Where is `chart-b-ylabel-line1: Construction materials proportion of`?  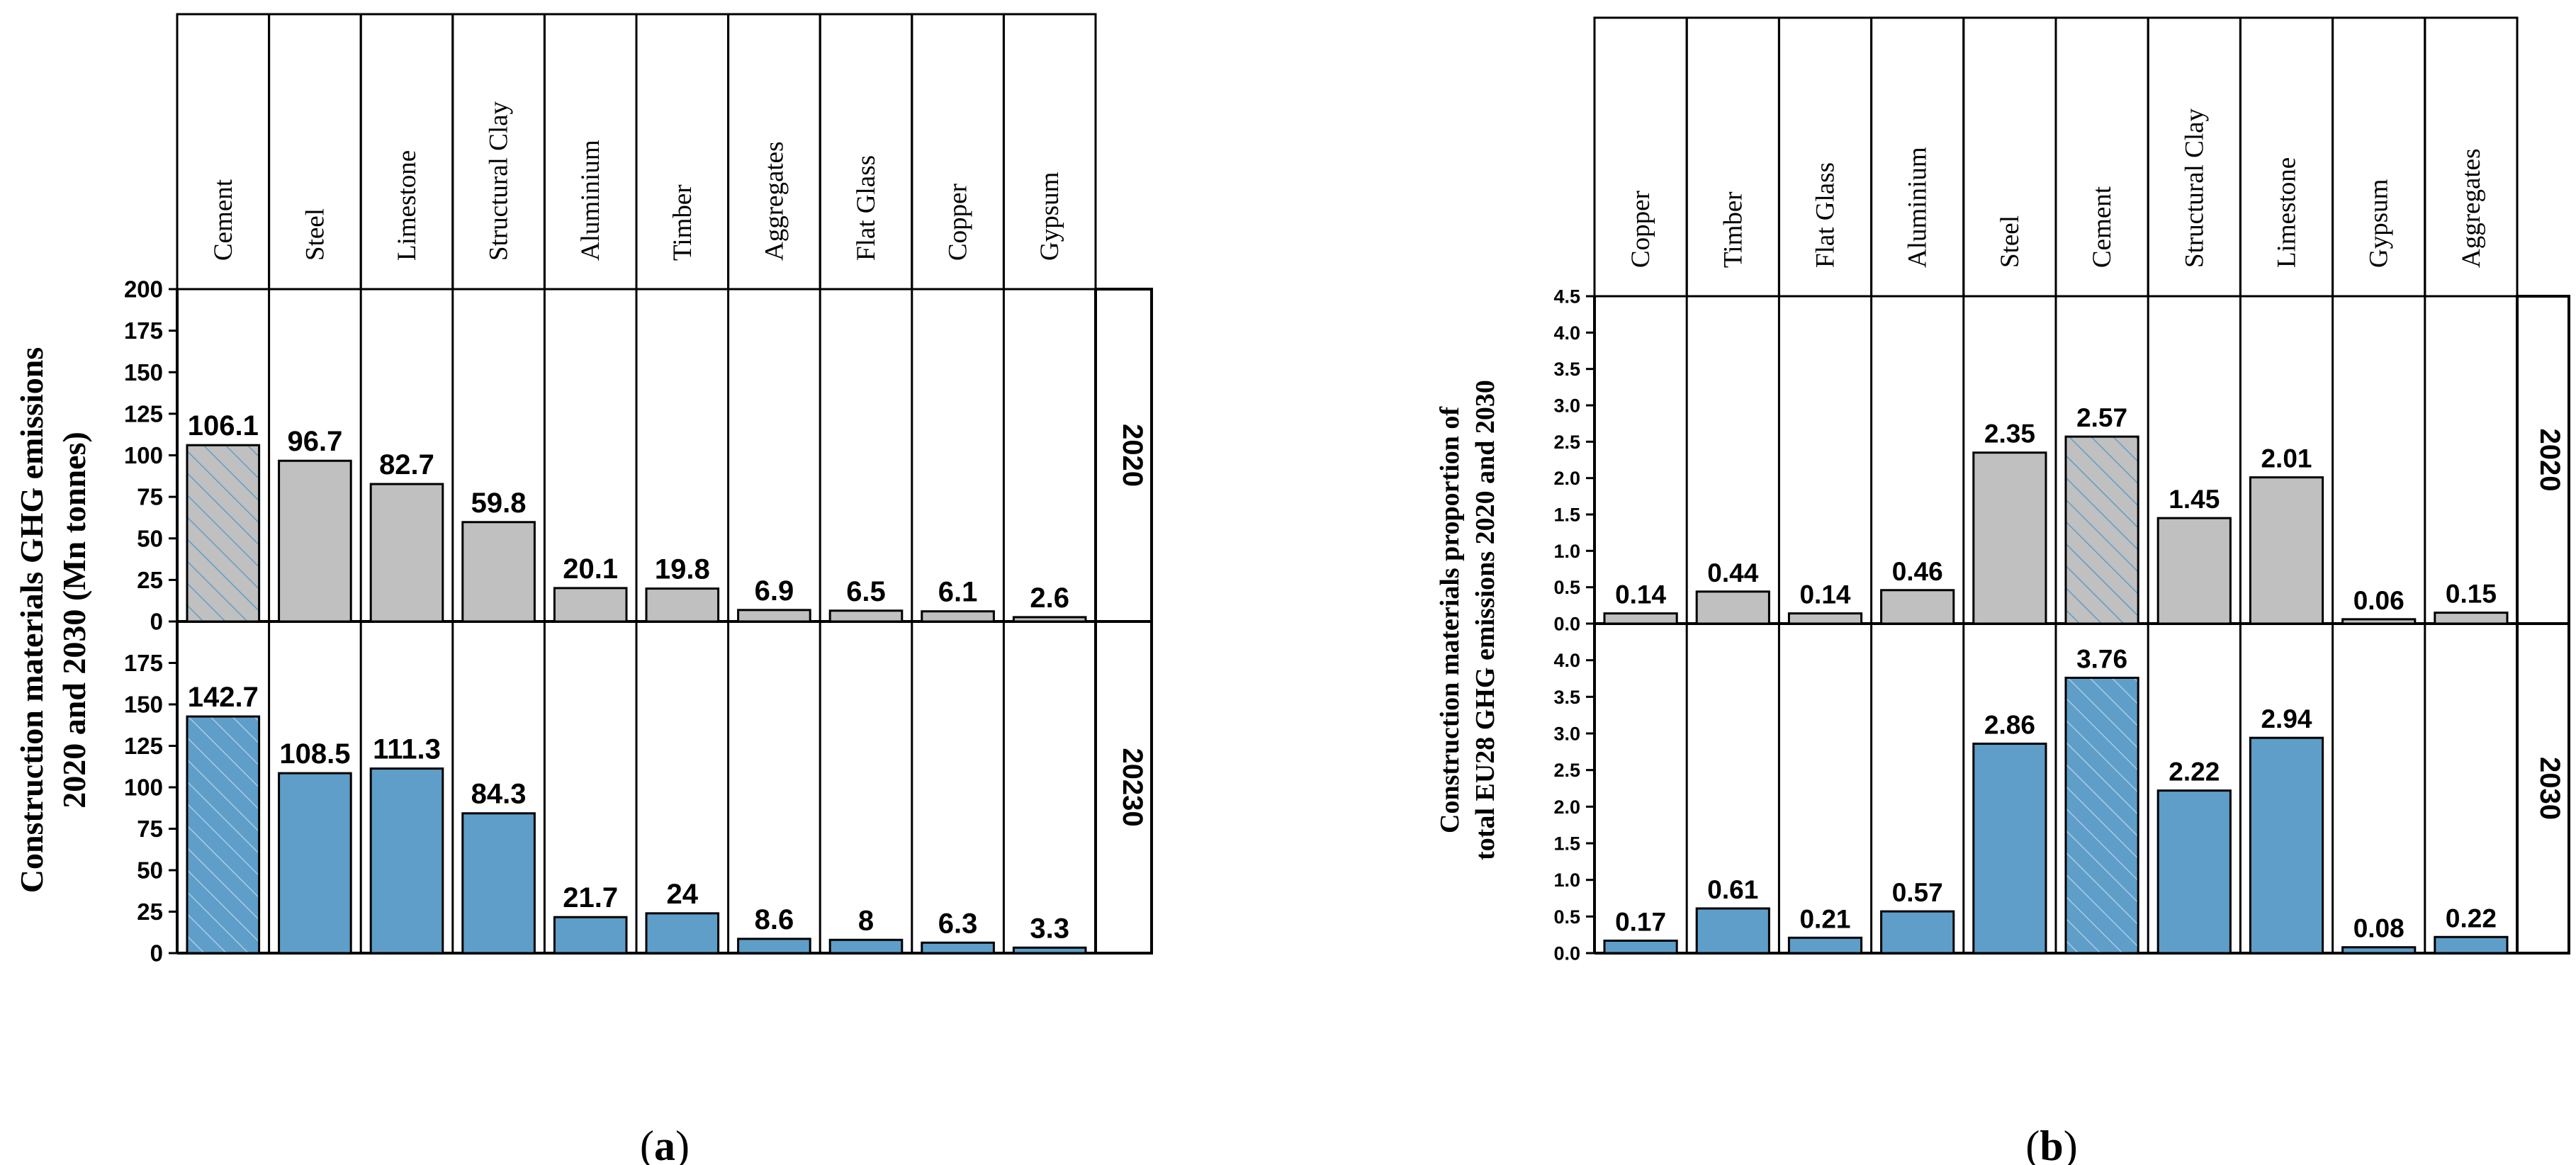
chart-b-ylabel-line1: Construction materials proportion of is located at coordinates (1450, 620).